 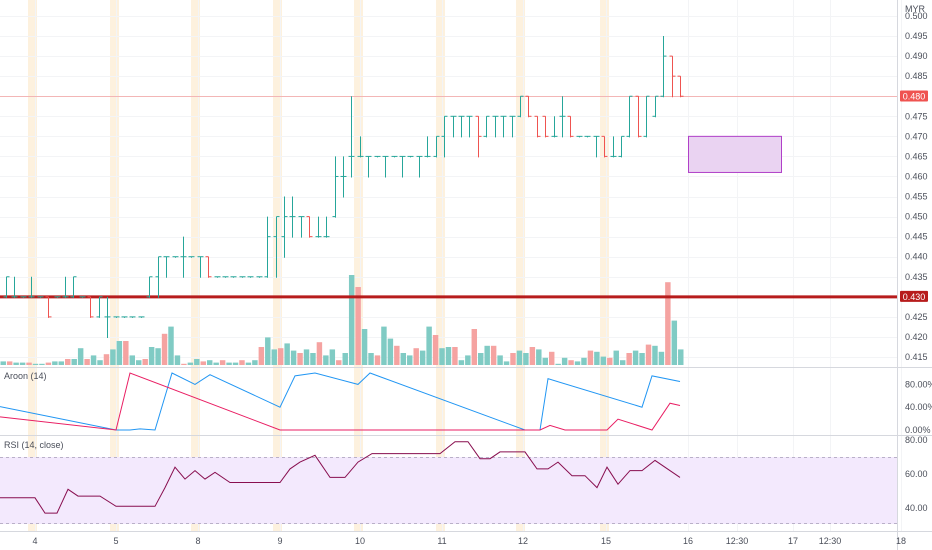 I want to click on target-zone-box, so click(x=735, y=154).